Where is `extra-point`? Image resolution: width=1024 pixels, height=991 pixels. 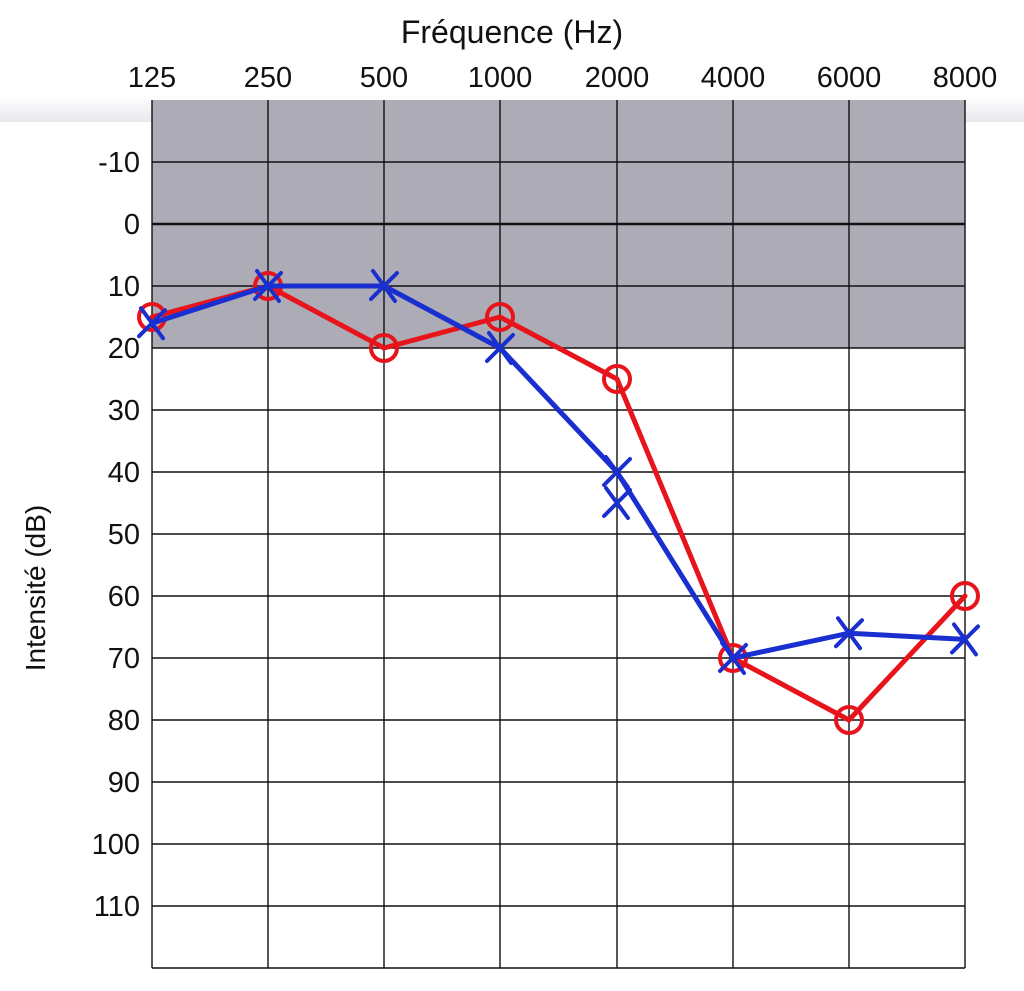 extra-point is located at coordinates (617, 503).